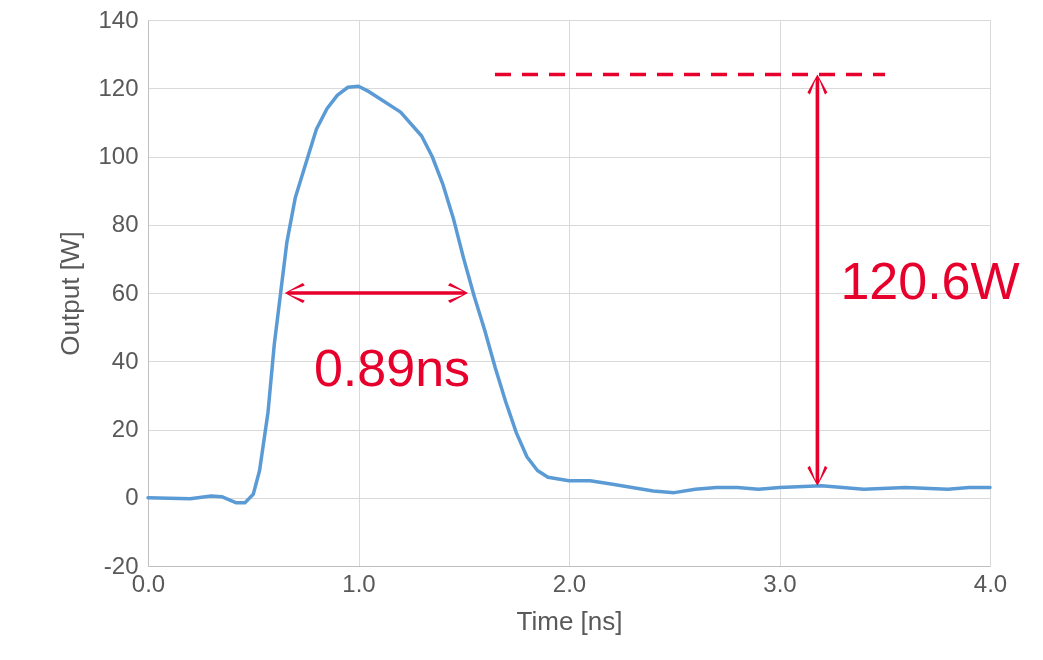 This screenshot has height=660, width=1043. Describe the element at coordinates (125, 428) in the screenshot. I see `y-tick-label: 20` at that location.